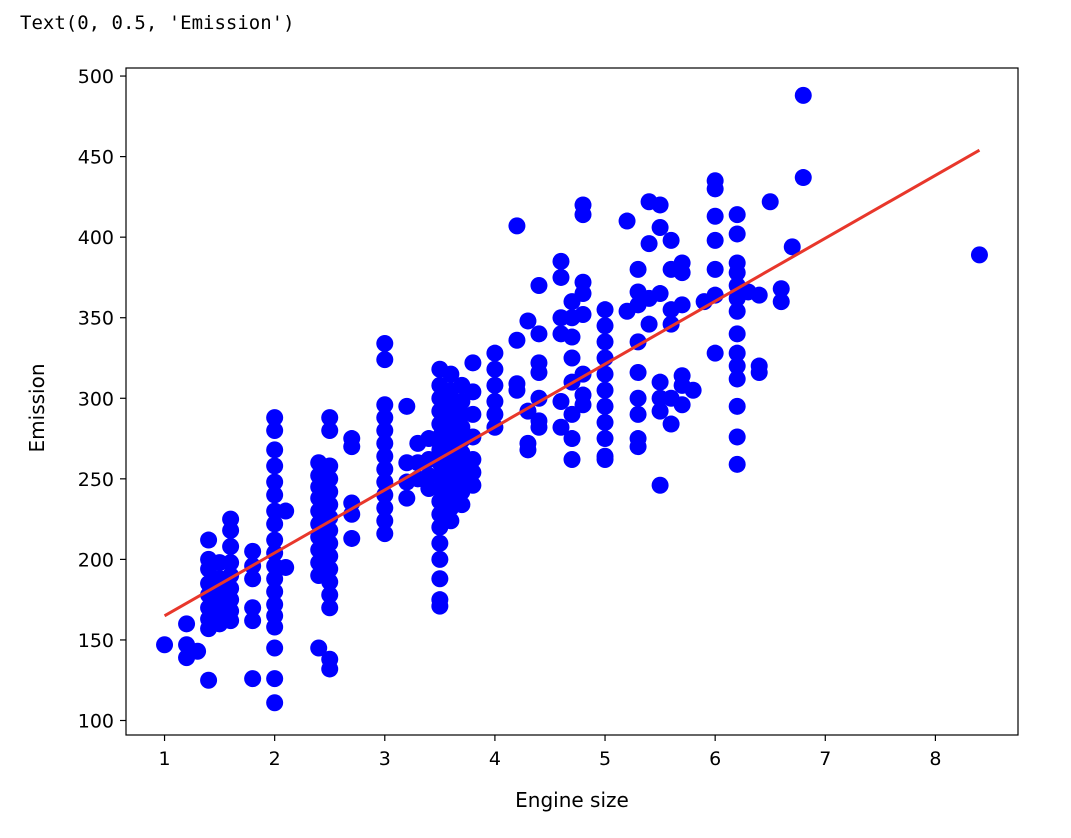 This screenshot has width=1071, height=838. Describe the element at coordinates (96, 641) in the screenshot. I see `y-tick-label: 150` at that location.